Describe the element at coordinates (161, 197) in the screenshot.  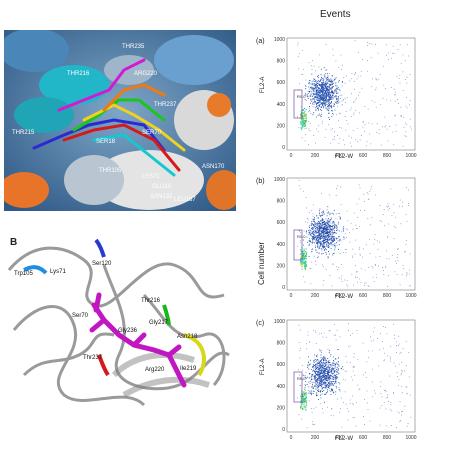
I see `residue-label: ASN132` at that location.